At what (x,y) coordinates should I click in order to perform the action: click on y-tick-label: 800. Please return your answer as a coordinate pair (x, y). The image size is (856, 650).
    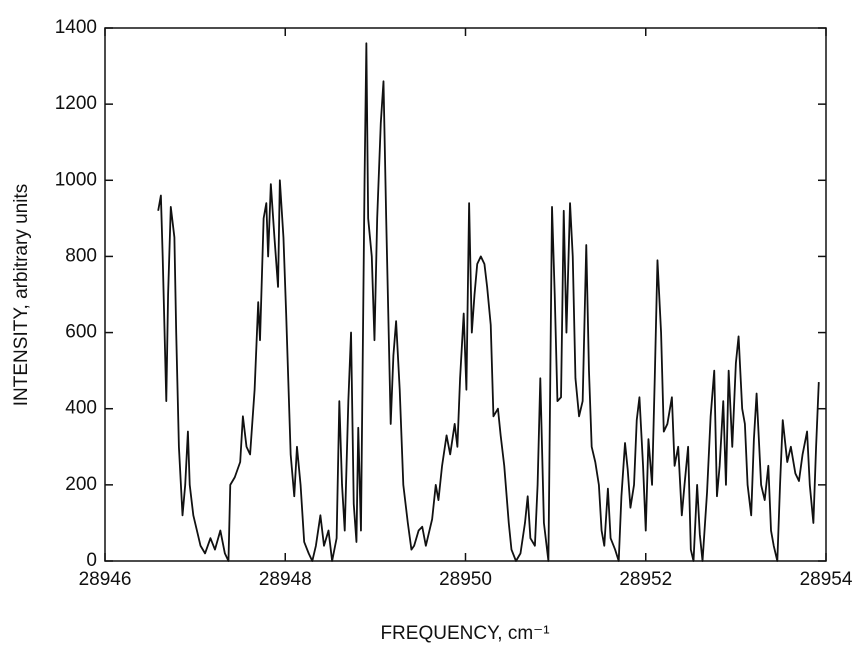
    Looking at the image, I should click on (81, 255).